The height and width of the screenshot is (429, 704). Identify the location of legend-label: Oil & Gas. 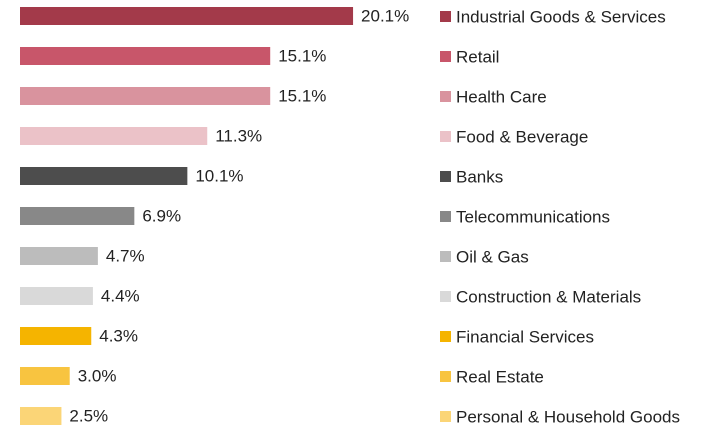
(492, 256).